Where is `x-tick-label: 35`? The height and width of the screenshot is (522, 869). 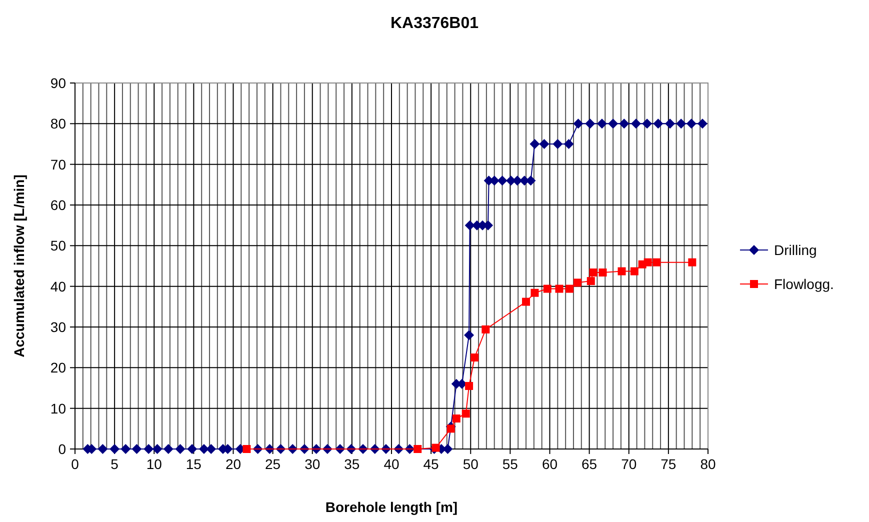 x-tick-label: 35 is located at coordinates (352, 464).